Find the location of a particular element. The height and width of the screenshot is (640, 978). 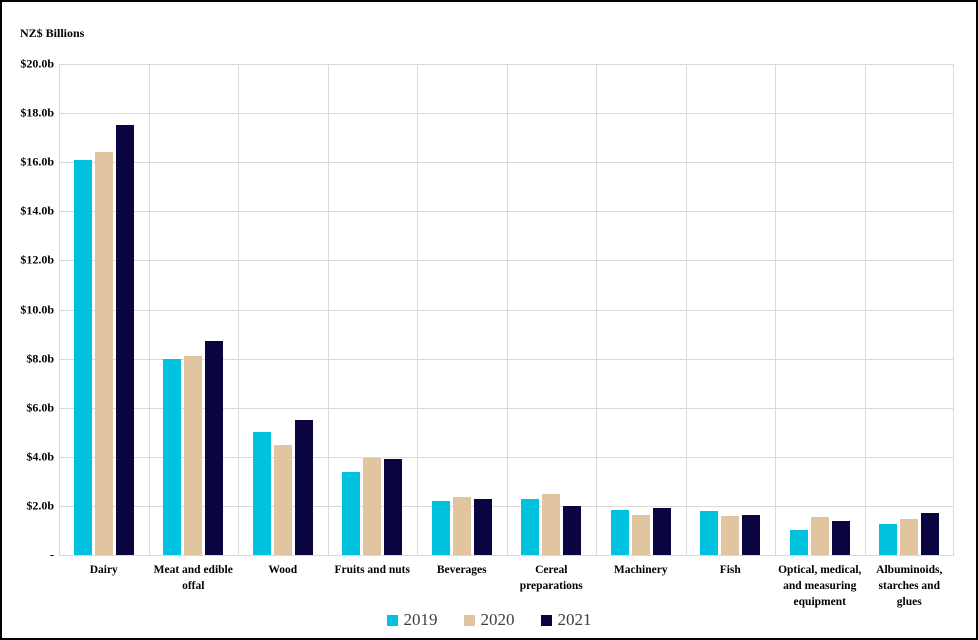

bar-2021-fish is located at coordinates (751, 534).